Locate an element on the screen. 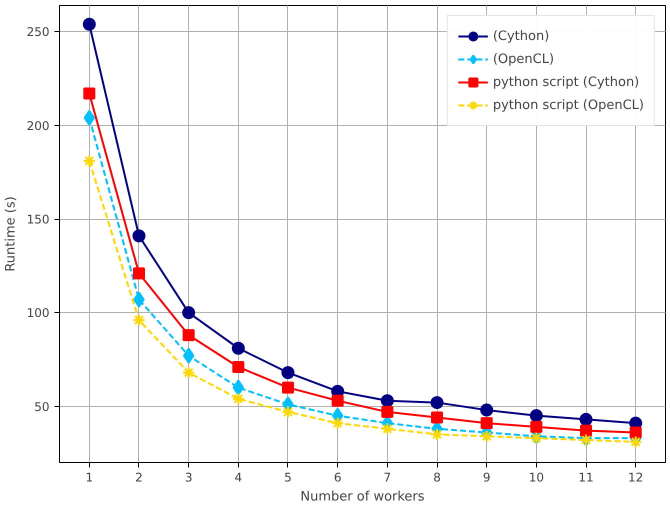 This screenshot has width=670, height=507. x-tick-label: 11 is located at coordinates (586, 477).